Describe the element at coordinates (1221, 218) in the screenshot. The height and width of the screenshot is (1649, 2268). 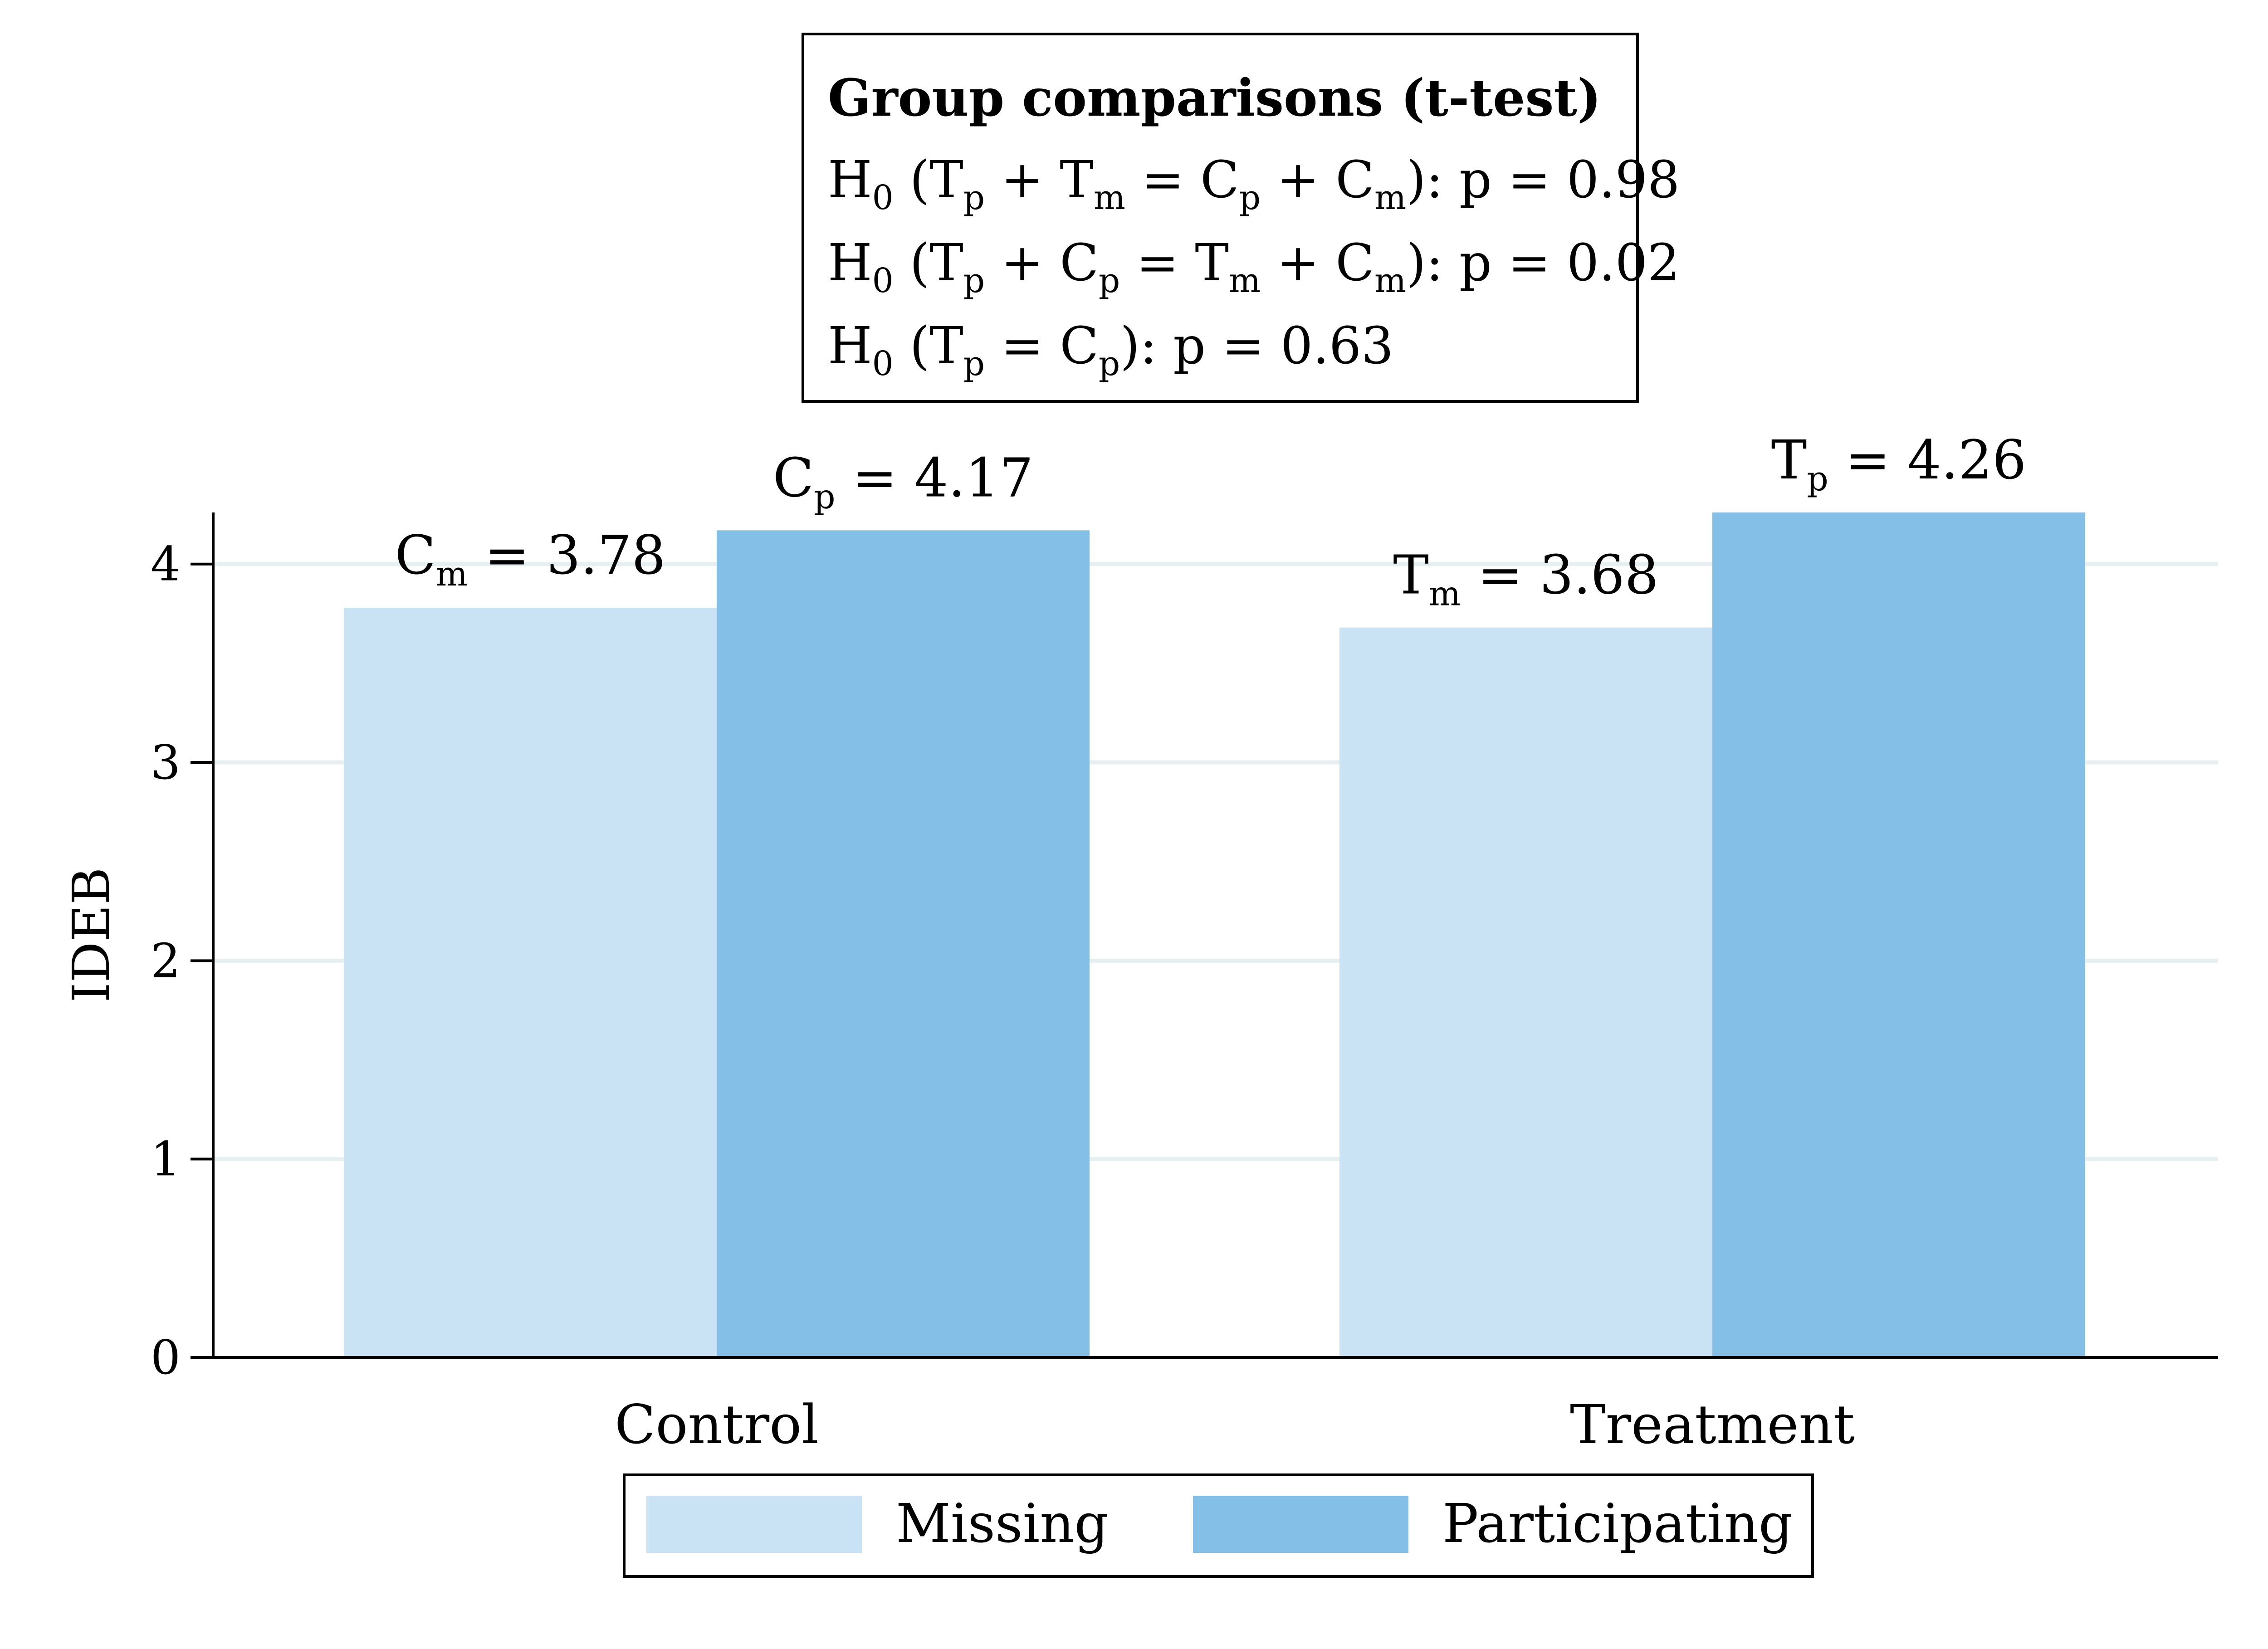
I see `annotation-box-frame` at that location.